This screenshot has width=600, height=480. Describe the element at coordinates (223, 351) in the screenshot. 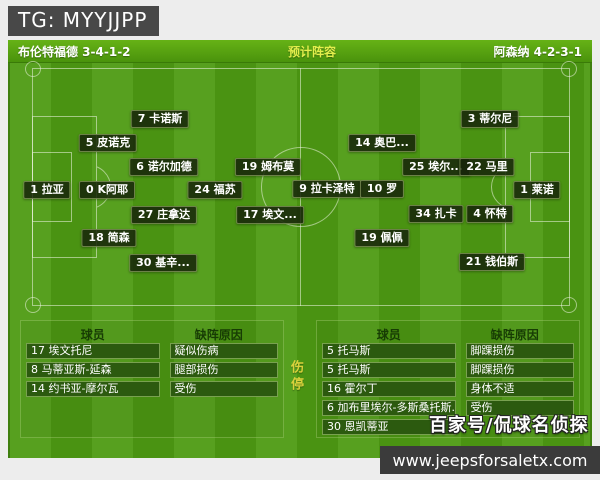

I see `absence-reason-cell: 疑似伤病` at that location.